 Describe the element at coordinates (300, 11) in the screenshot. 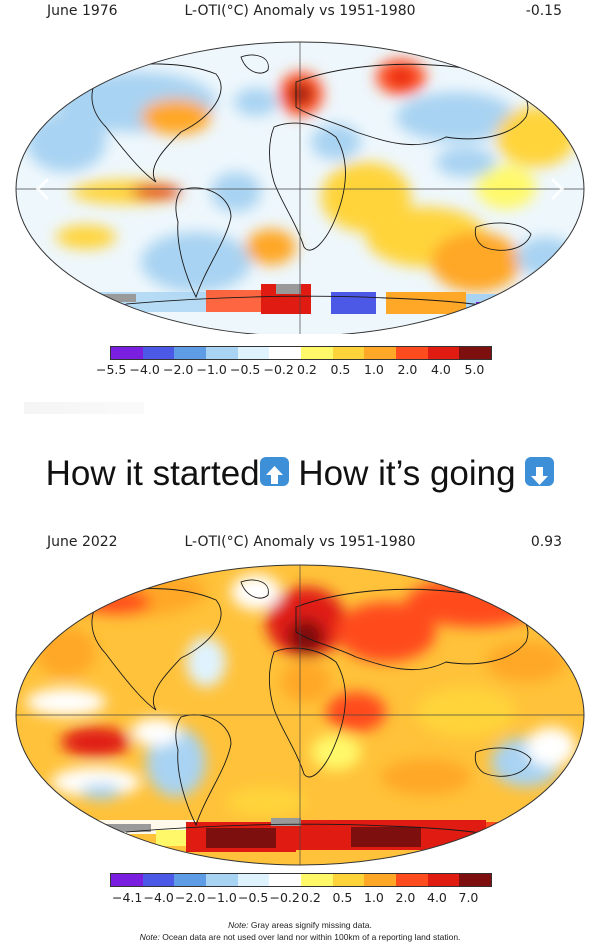

I see `top-map-title: L-OTI(°C) Anomaly vs 1951-1980` at that location.